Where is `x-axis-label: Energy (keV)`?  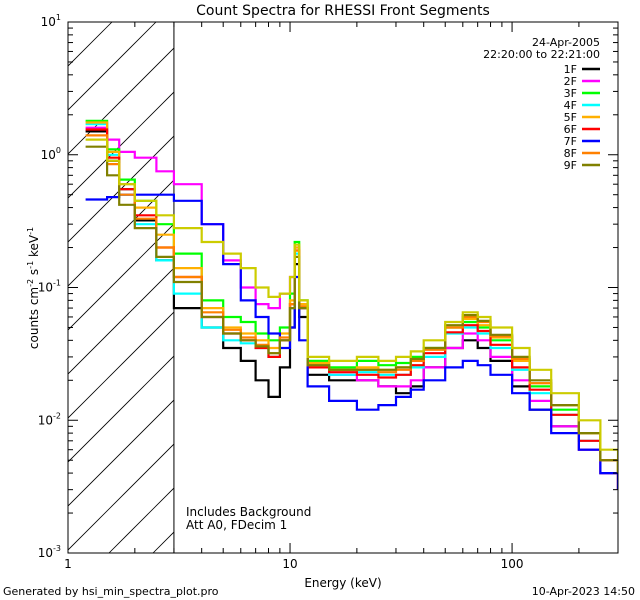 x-axis-label: Energy (keV) is located at coordinates (342, 583).